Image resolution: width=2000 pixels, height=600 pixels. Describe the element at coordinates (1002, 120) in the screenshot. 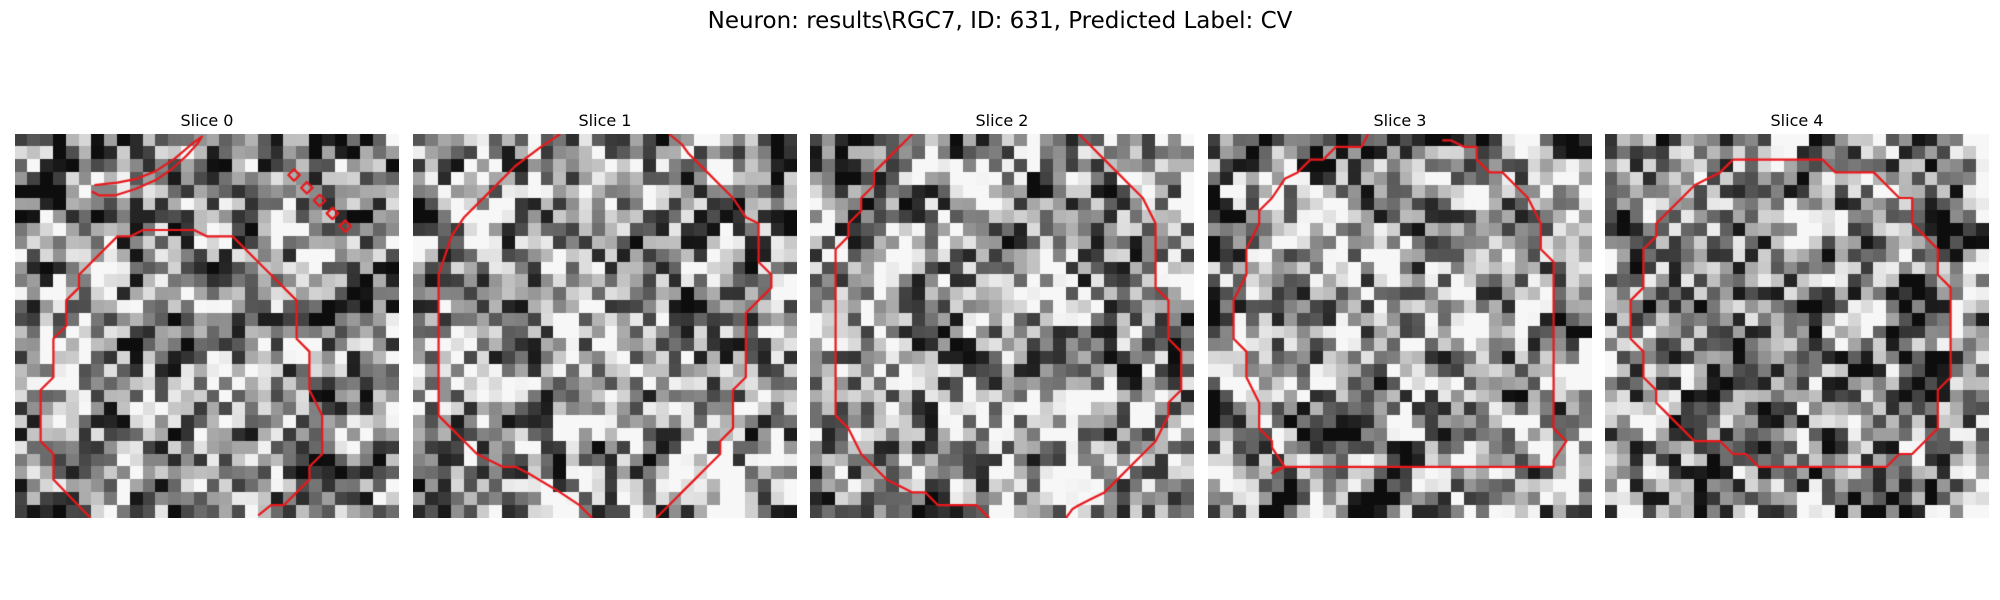

I see `slice-title: Slice 2` at that location.